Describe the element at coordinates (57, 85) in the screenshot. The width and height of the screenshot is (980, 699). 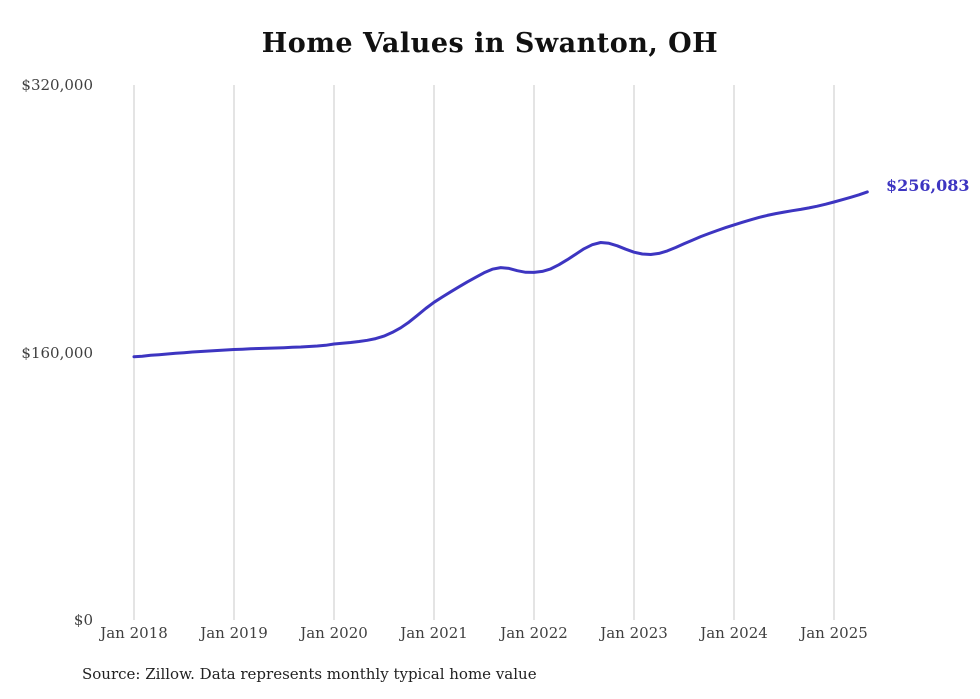
I see `y-axis-label-320k: $320,000` at that location.